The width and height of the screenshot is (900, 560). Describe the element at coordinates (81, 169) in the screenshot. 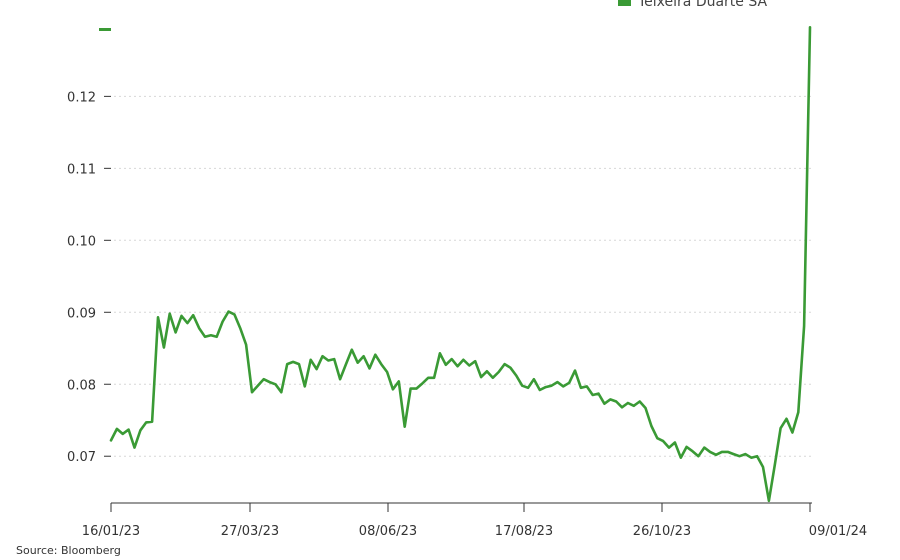

I see `y-tick-label: 0.11` at that location.